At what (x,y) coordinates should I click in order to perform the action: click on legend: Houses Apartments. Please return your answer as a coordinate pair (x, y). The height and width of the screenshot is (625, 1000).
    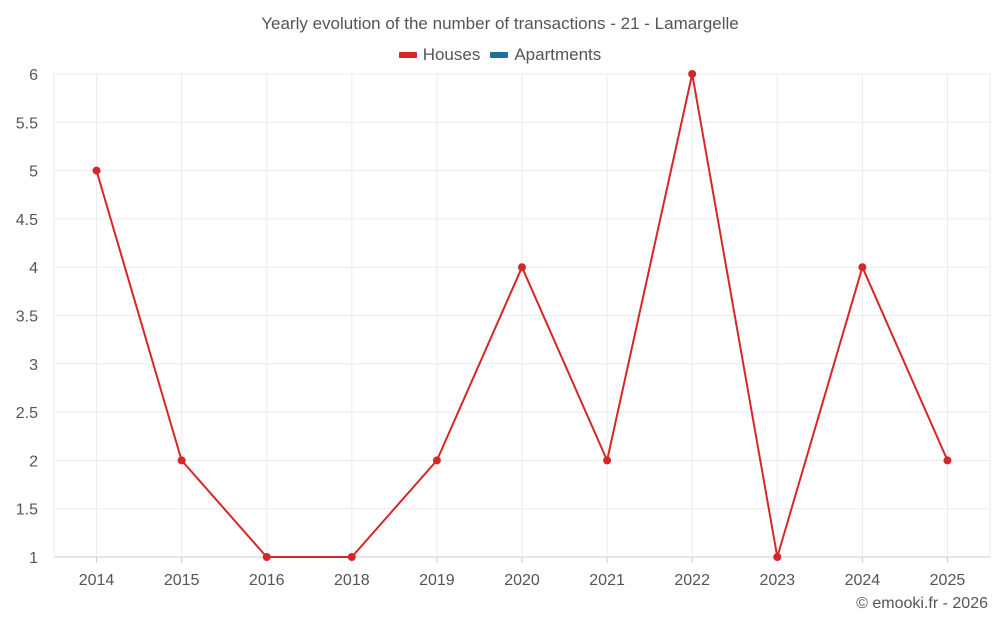
    Looking at the image, I should click on (500, 55).